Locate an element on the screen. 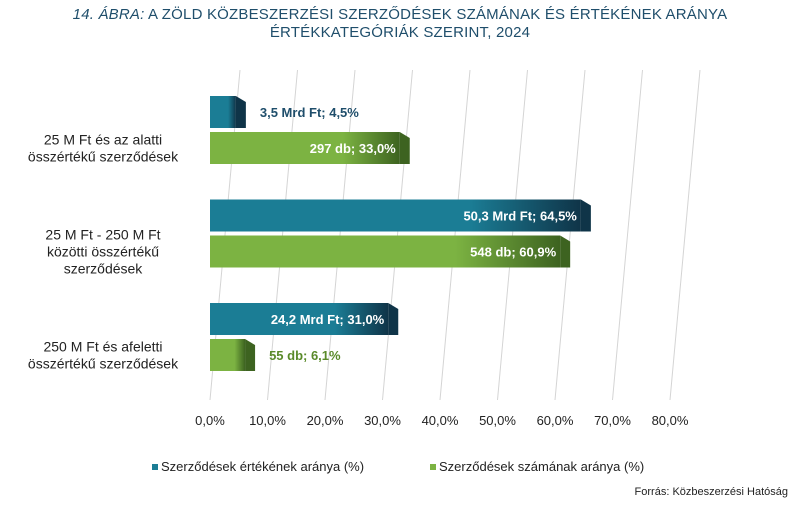 The image size is (800, 510). category-label: 25 M Ft és az alatti is located at coordinates (103, 140).